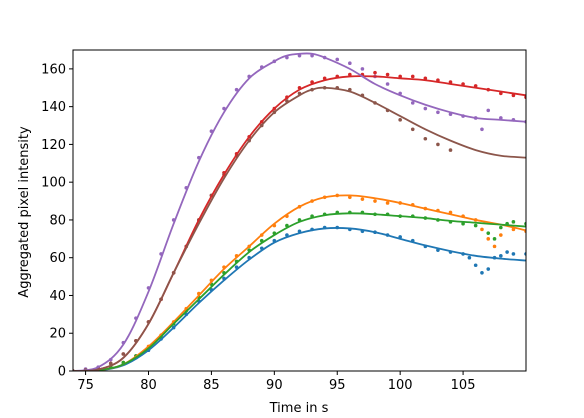 This screenshot has height=418, width=584. What do you see at coordinates (24, 212) in the screenshot?
I see `y-axis-label: Aggregated pixel intensity` at bounding box center [24, 212].